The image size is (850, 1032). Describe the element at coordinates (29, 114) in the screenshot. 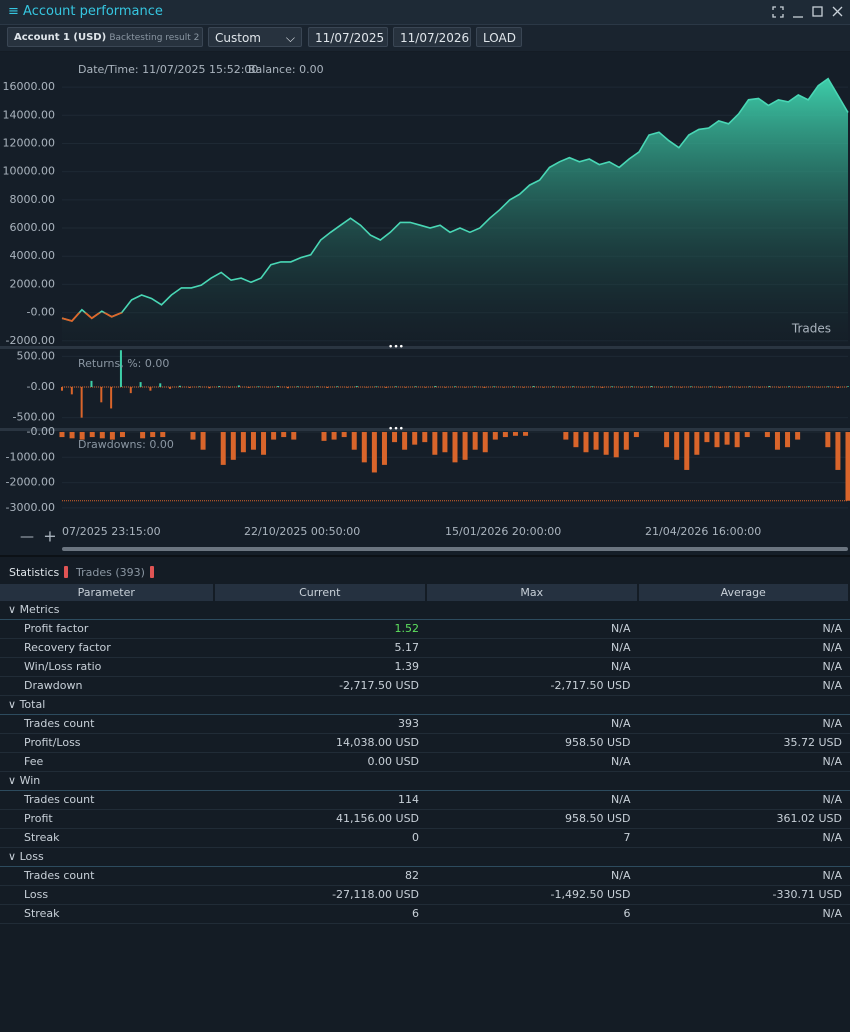

I see `y-tick-label: 14000.00` at that location.